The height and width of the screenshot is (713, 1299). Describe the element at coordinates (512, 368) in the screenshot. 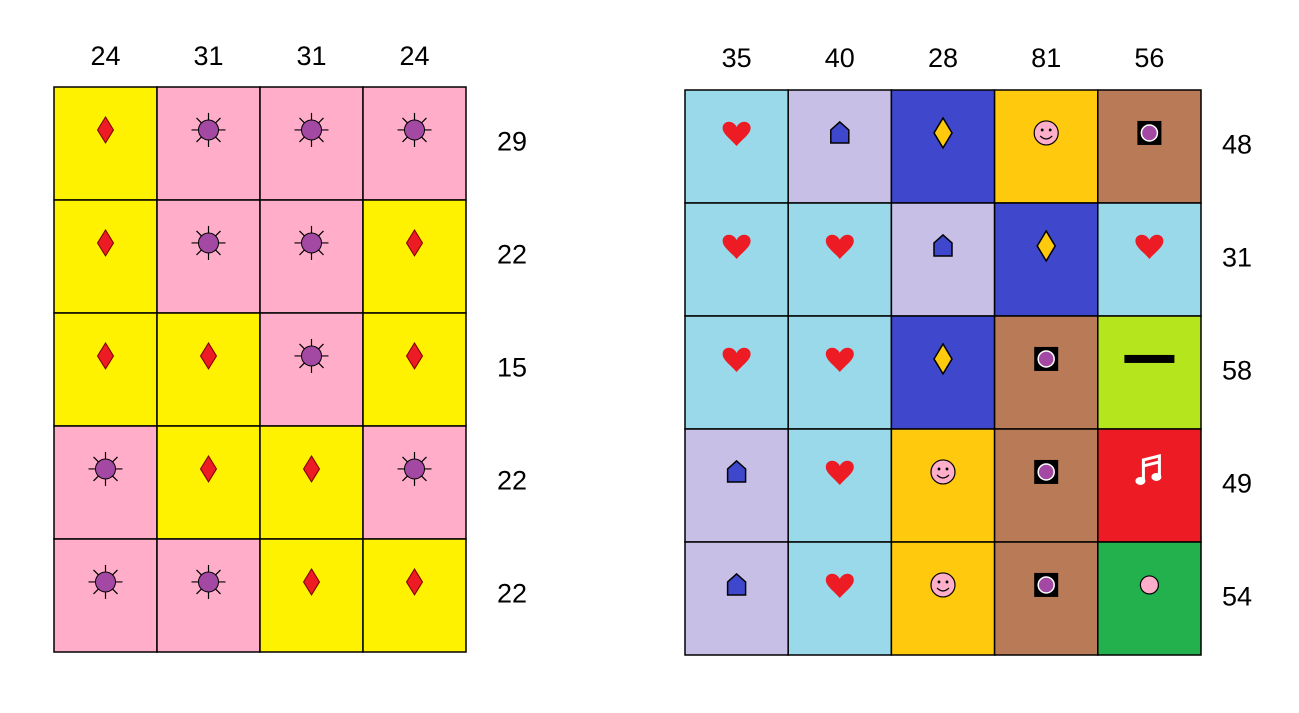

I see `row-sum: 15` at that location.